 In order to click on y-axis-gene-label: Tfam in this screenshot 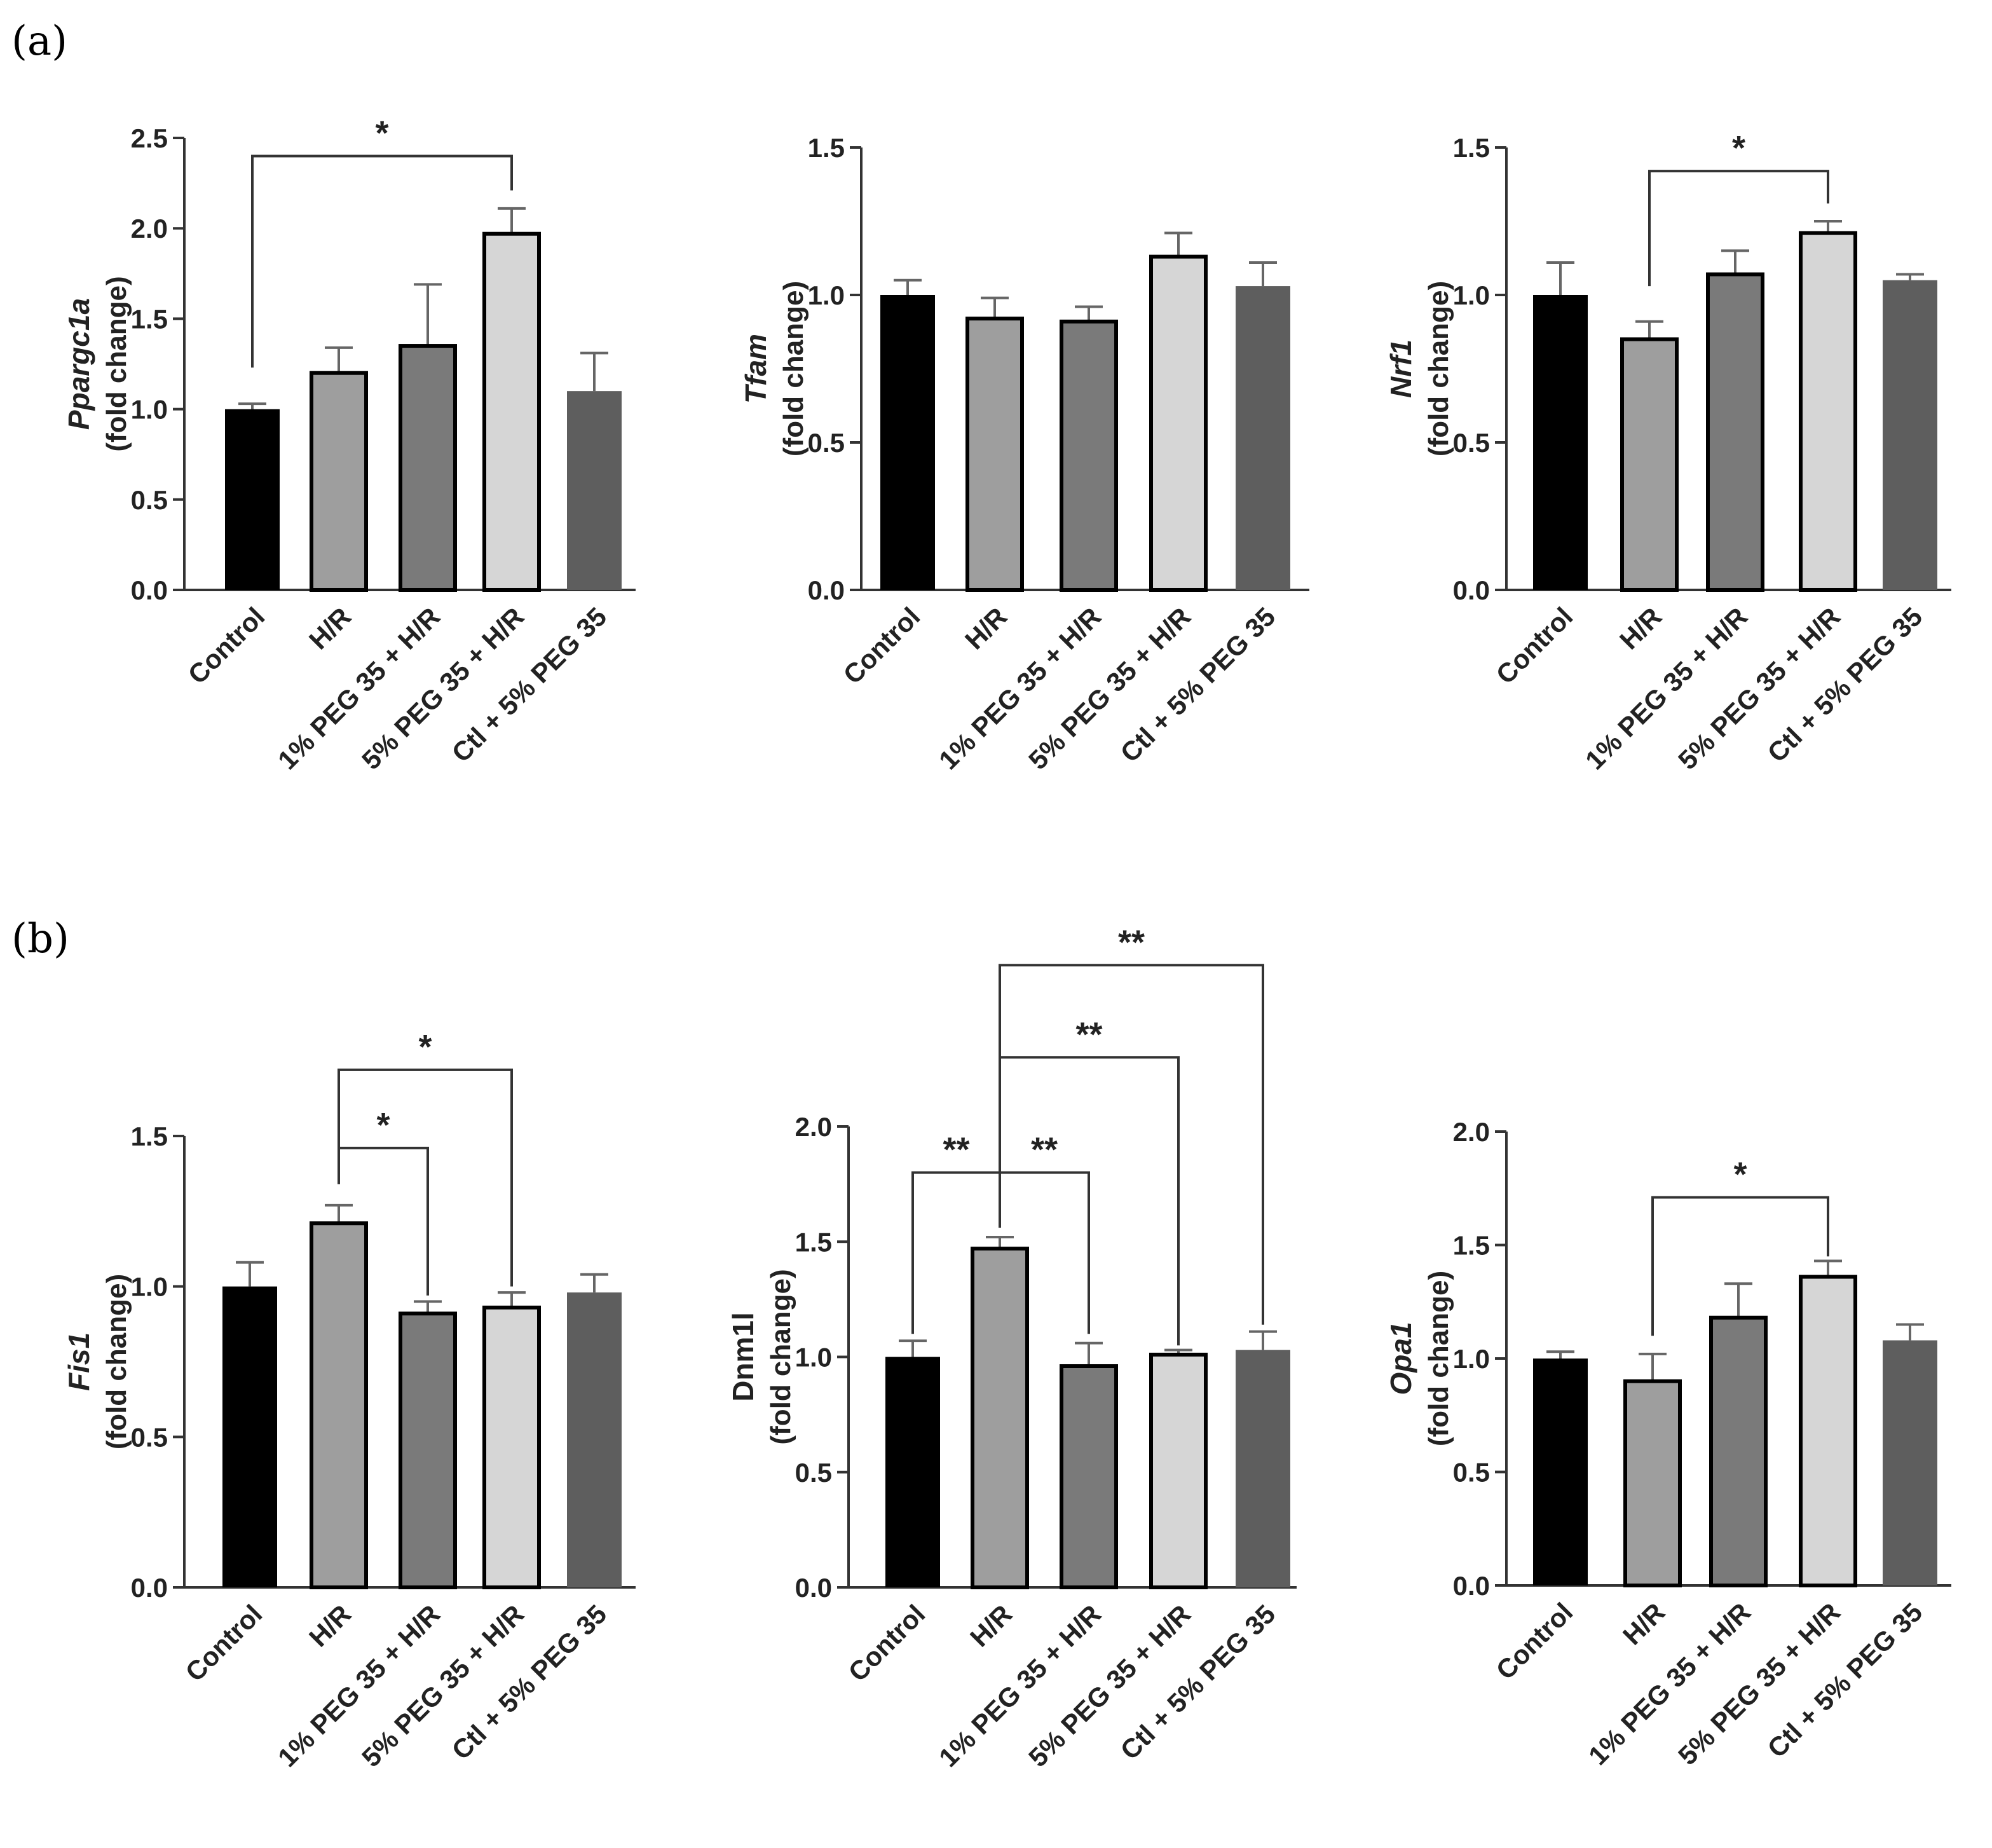, I will do `click(755, 369)`.